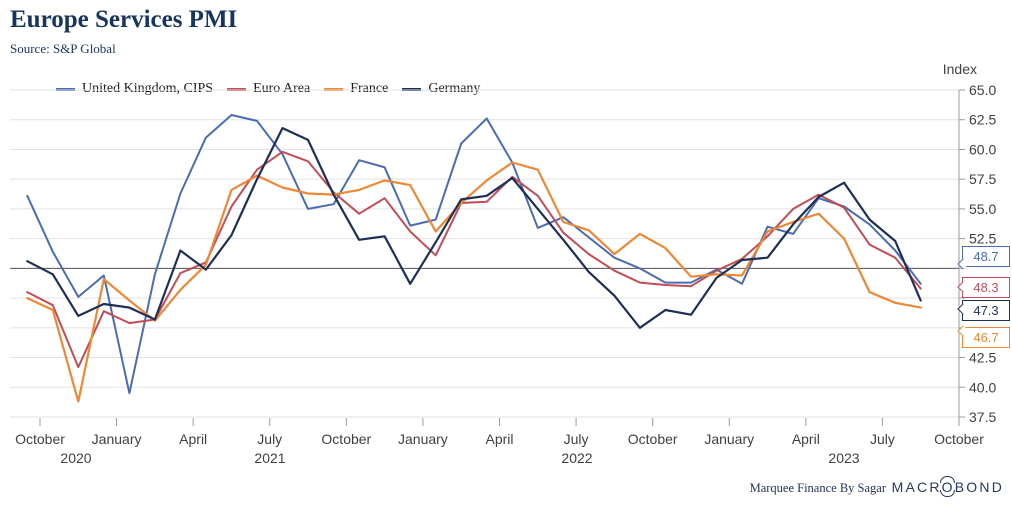 The width and height of the screenshot is (1012, 506). I want to click on end-value-callout-germany: 47.3, so click(983, 310).